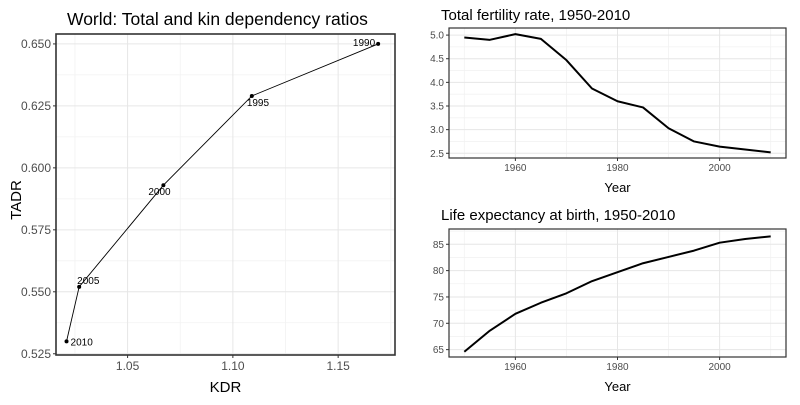  What do you see at coordinates (617, 386) in the screenshot?
I see `life-expectancy-xlabel: Year` at bounding box center [617, 386].